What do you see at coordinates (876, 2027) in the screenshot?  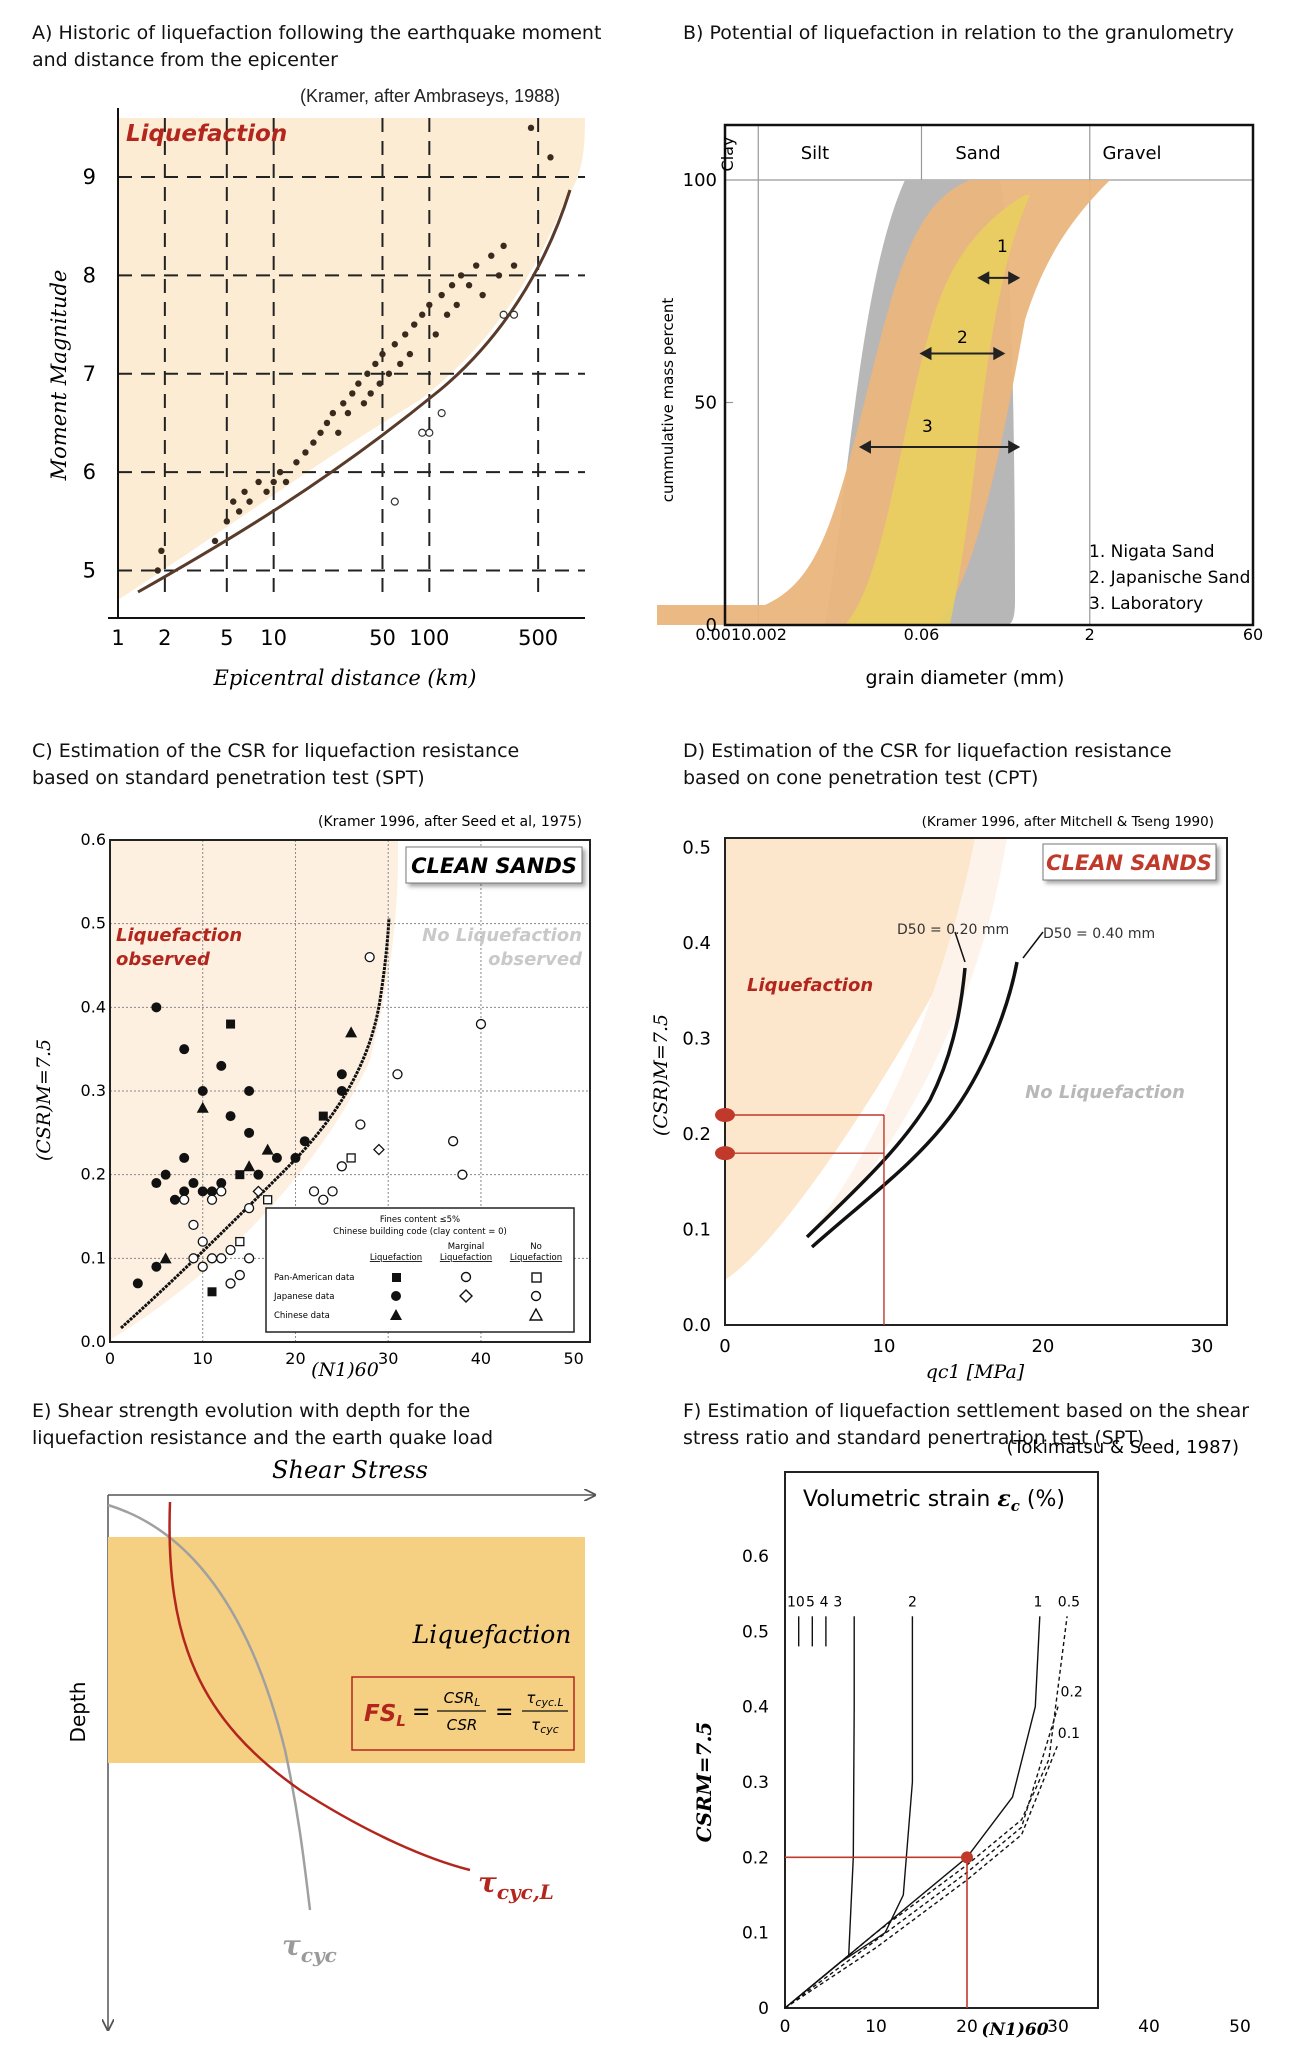 I see `f-xtick-label: 10` at bounding box center [876, 2027].